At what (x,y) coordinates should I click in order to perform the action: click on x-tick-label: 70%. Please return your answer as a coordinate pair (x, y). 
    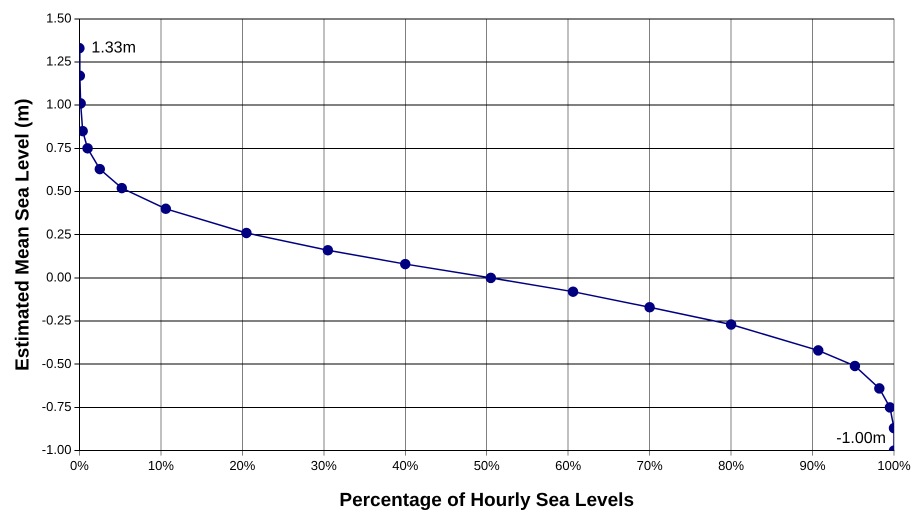
    Looking at the image, I should click on (650, 465).